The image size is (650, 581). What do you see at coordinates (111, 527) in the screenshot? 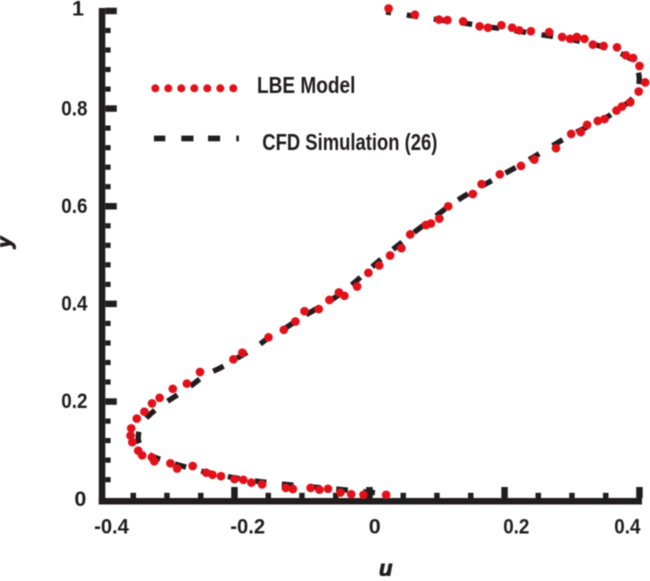
I see `svg-text: -0.4` at bounding box center [111, 527].